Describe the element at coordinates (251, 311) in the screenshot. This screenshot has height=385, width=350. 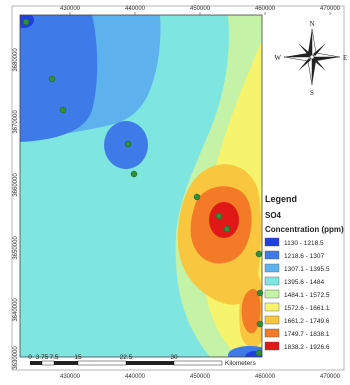
I see `zone-orange-south` at that location.